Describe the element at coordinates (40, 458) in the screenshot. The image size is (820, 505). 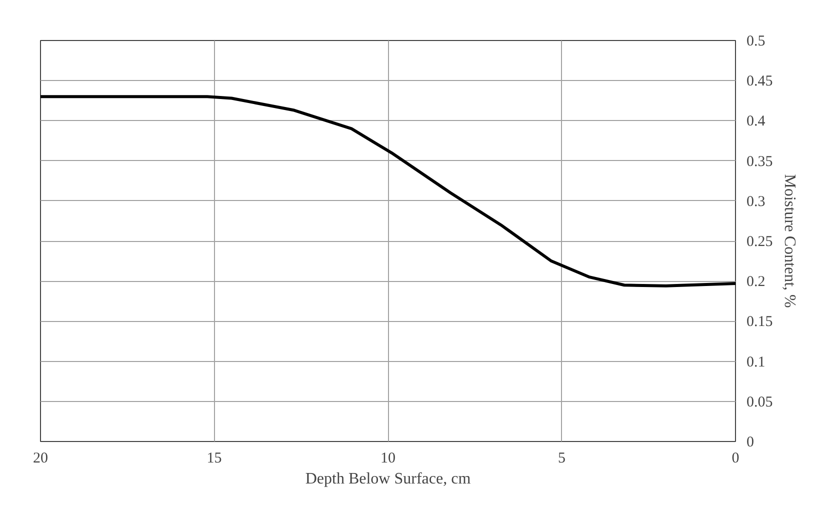
I see `x-tick-label: 20` at that location.